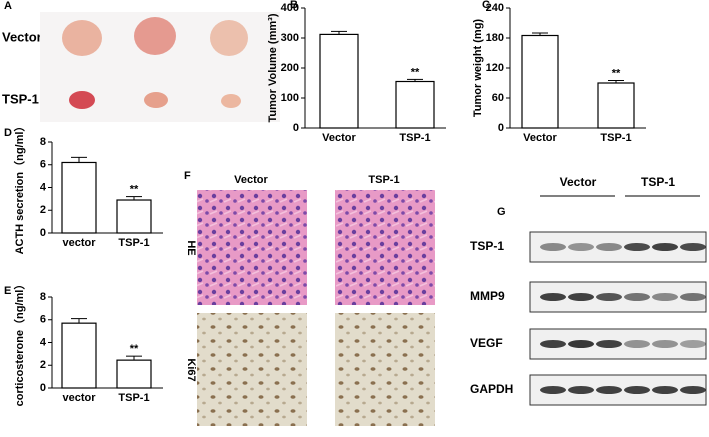  Describe the element at coordinates (498, 98) in the screenshot. I see `y-tick-label: 60` at that location.